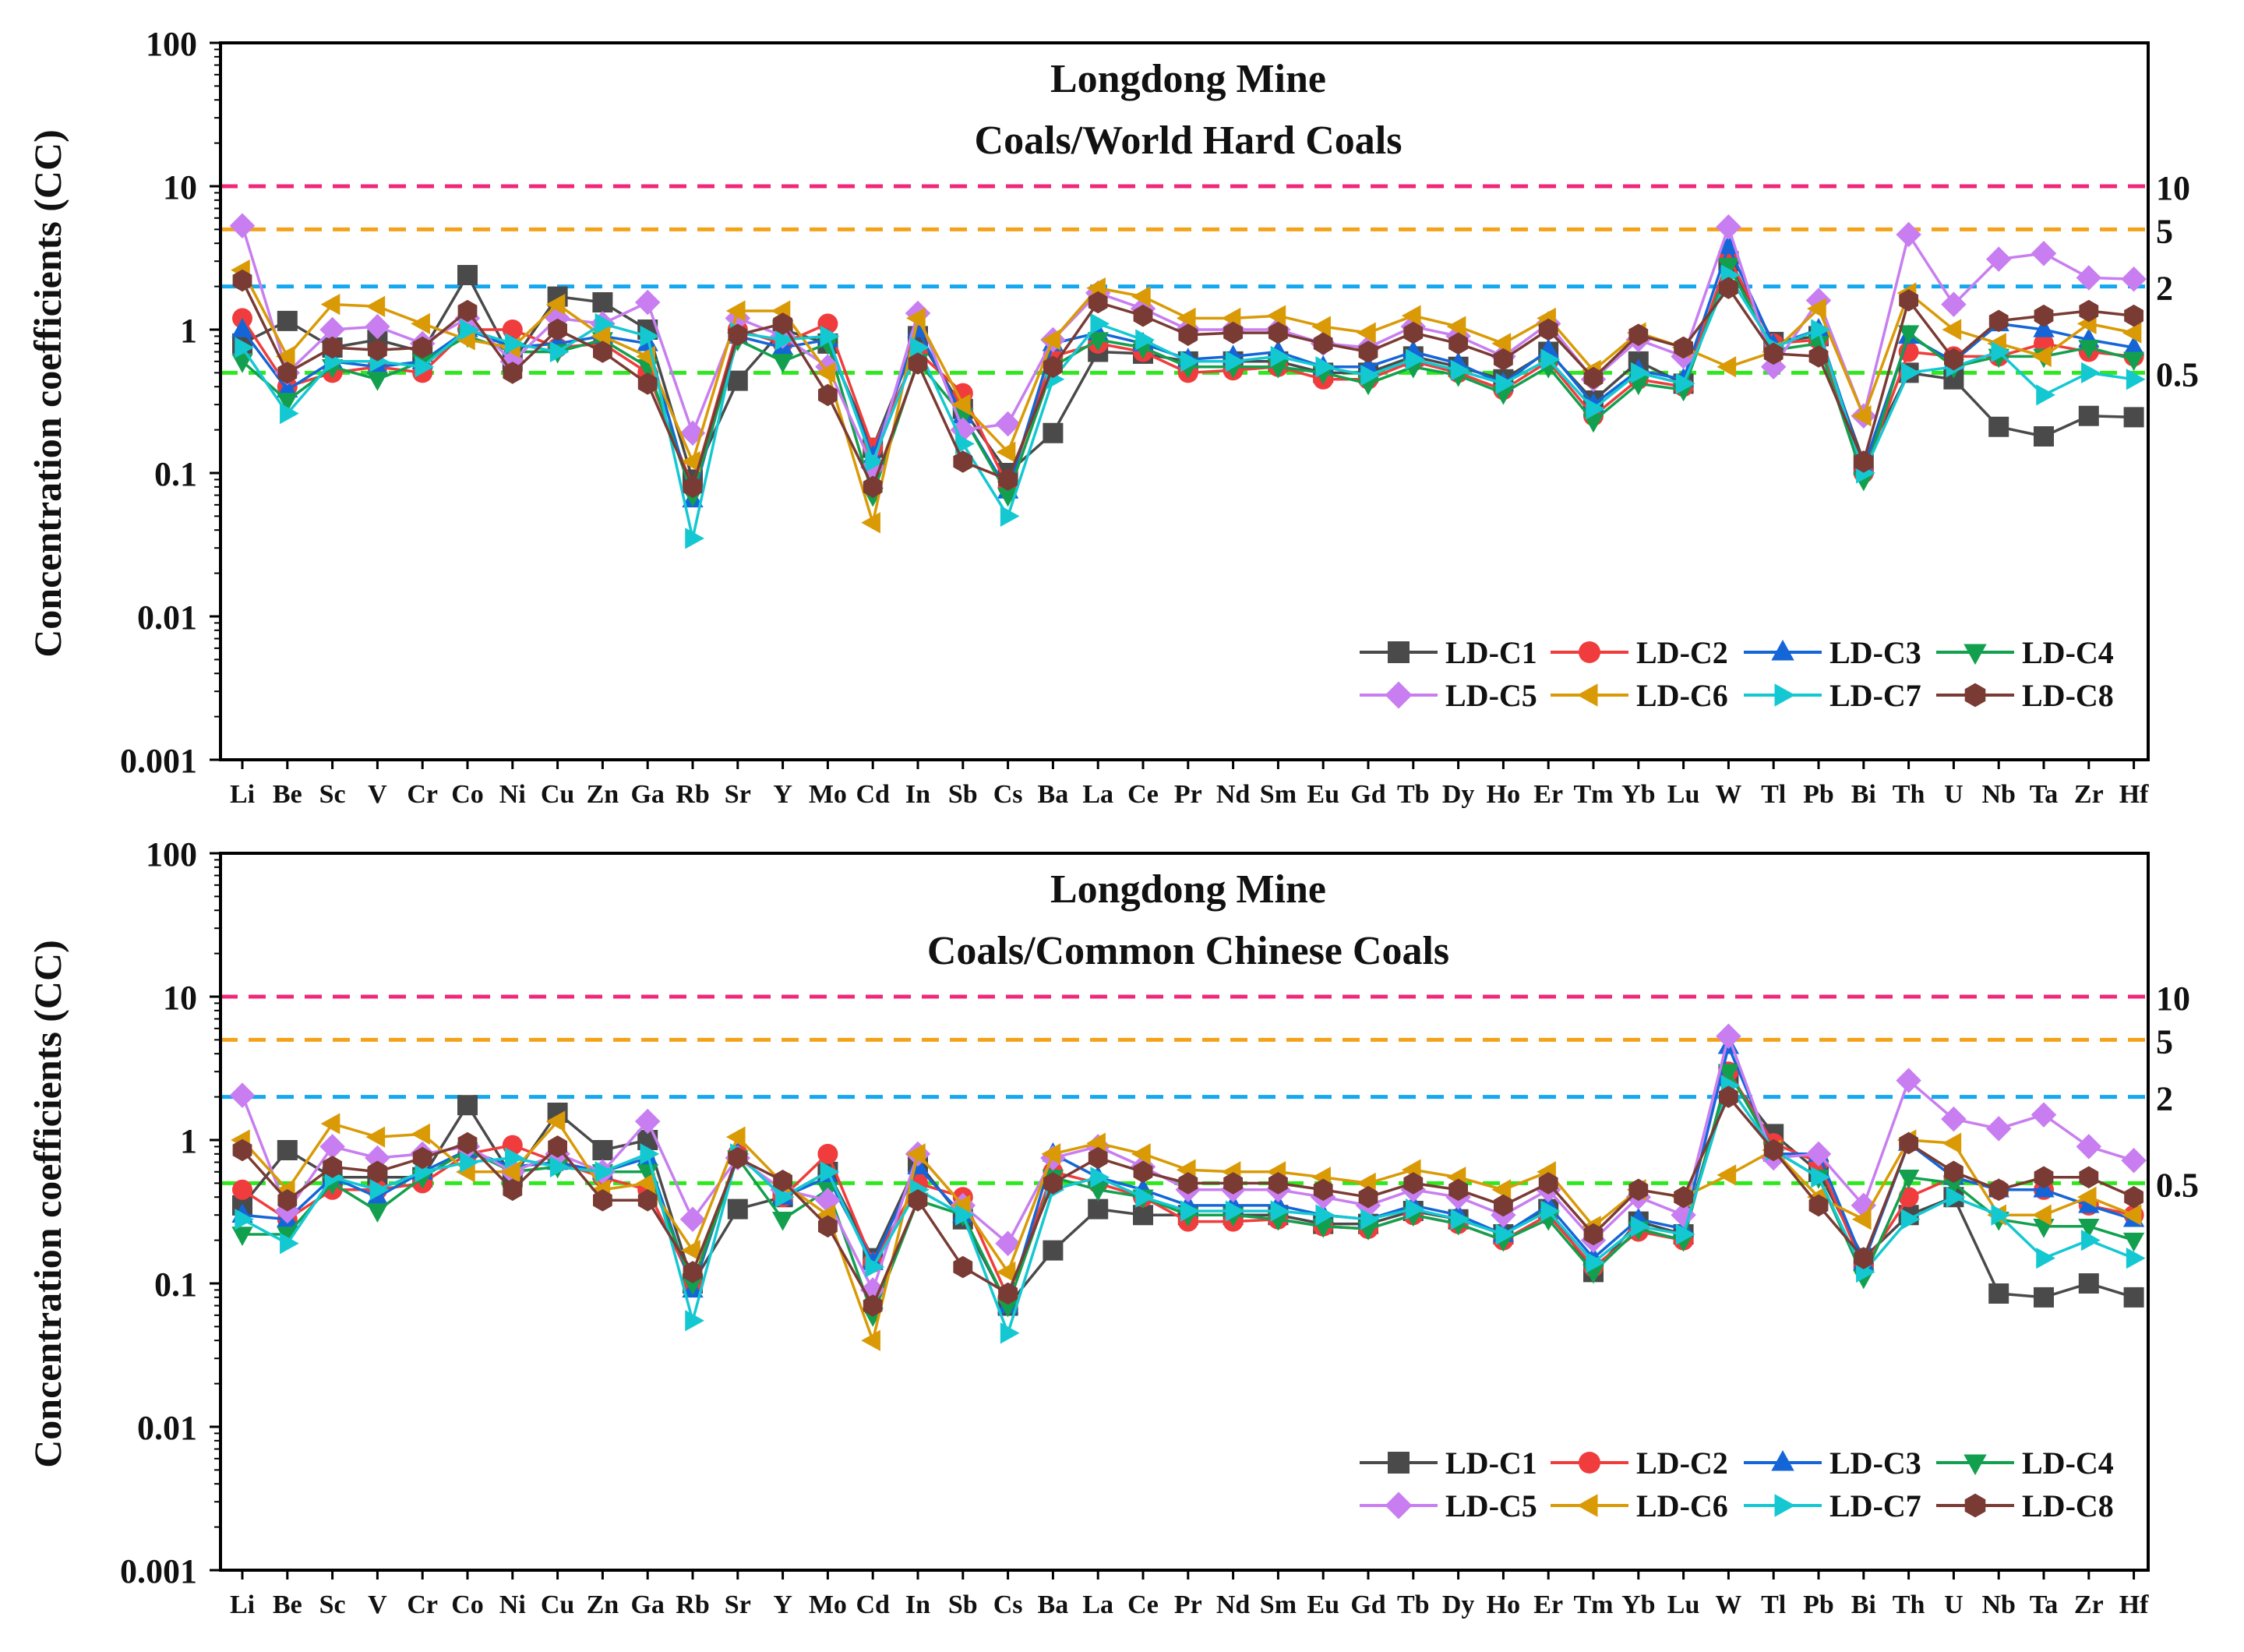  Describe the element at coordinates (332, 1605) in the screenshot. I see `x-tick-label: Sc` at that location.